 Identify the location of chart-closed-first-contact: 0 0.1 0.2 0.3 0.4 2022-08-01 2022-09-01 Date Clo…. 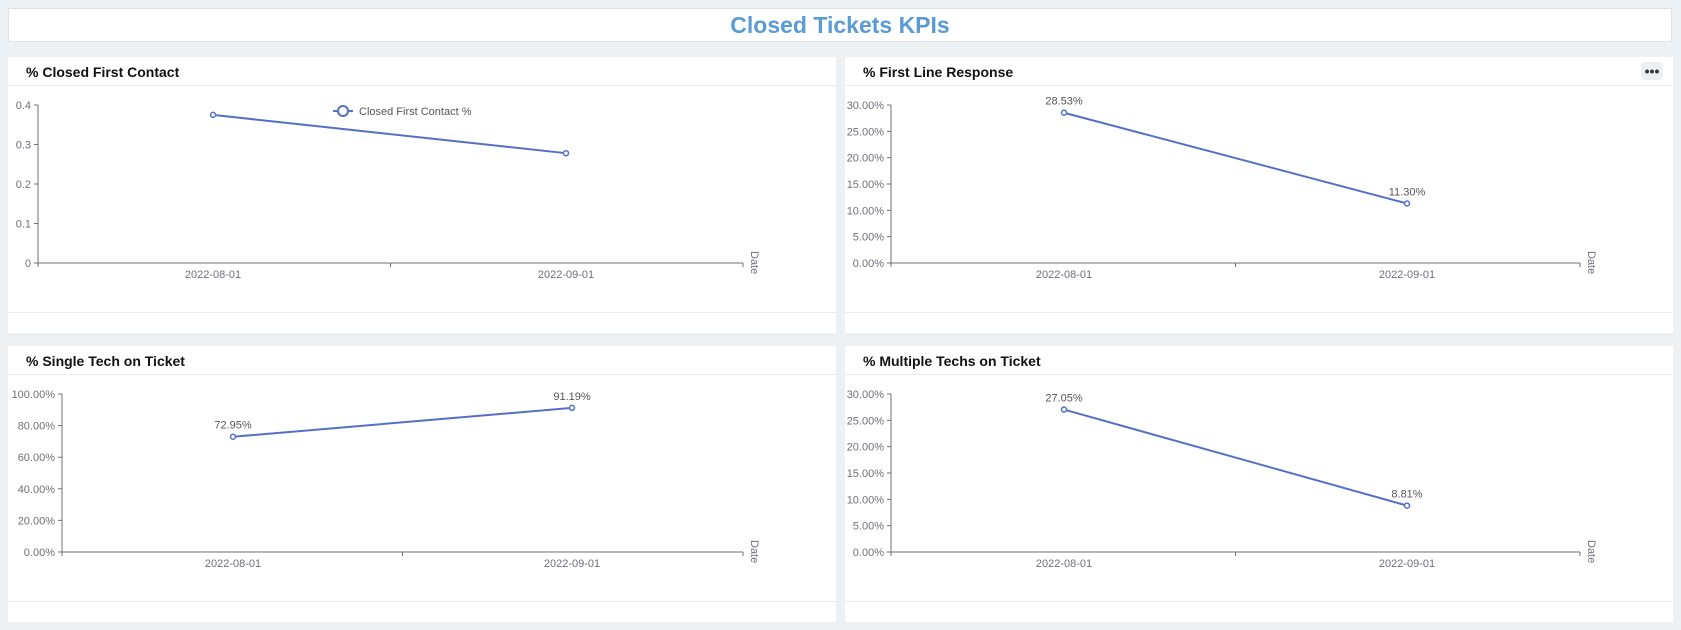
(388, 190).